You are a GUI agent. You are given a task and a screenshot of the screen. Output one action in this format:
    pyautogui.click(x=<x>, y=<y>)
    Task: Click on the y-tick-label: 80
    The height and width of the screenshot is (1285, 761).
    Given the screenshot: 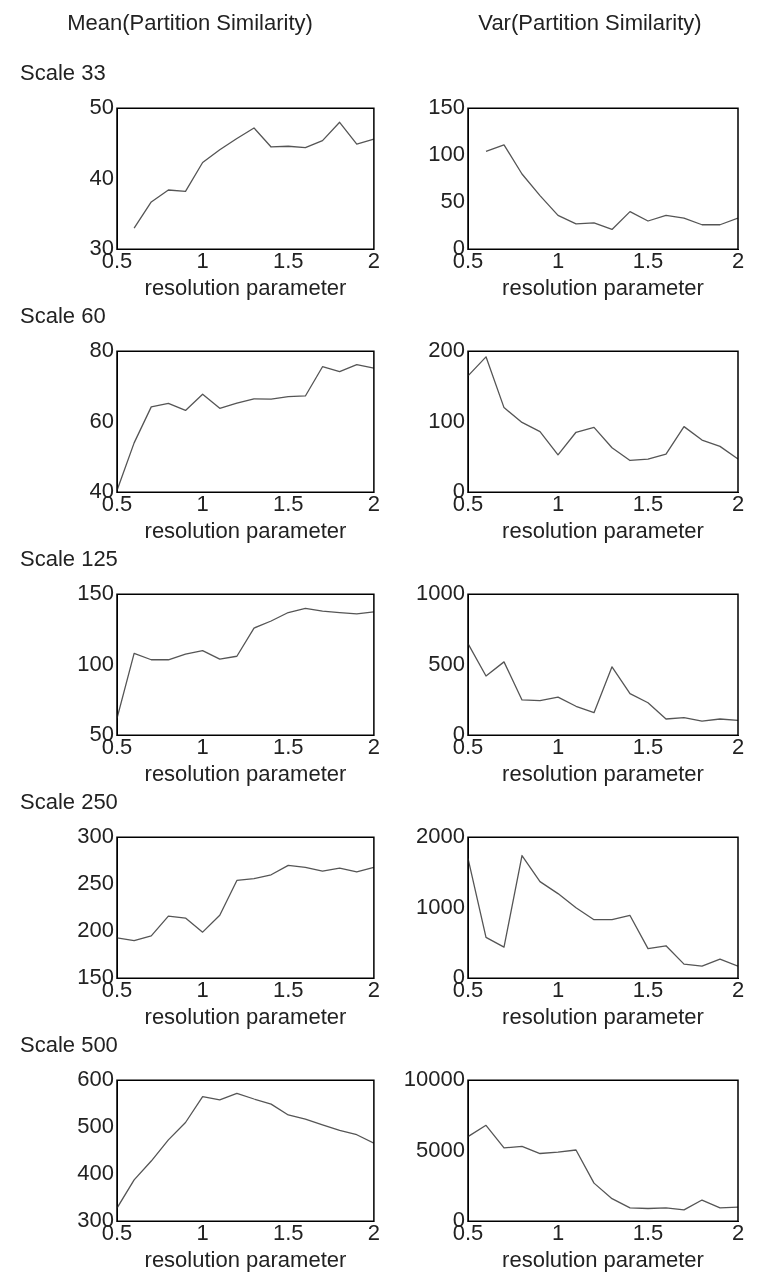 What is the action you would take?
    pyautogui.click(x=101, y=350)
    